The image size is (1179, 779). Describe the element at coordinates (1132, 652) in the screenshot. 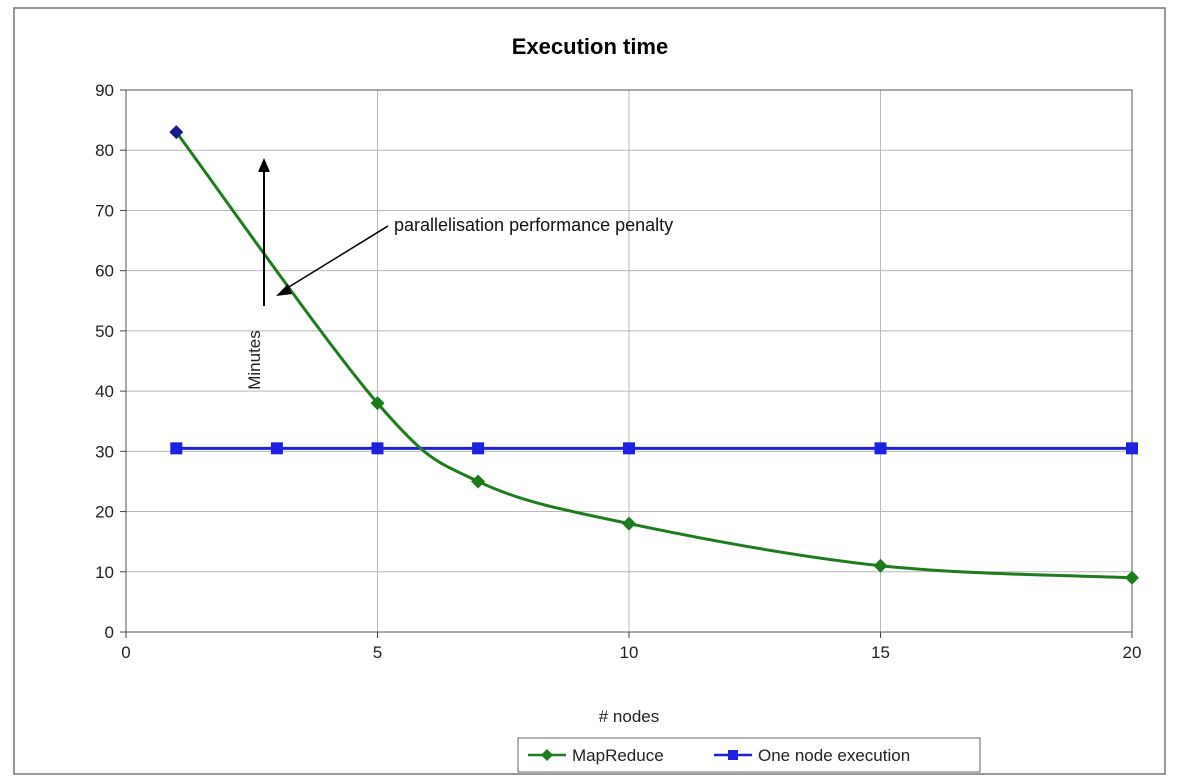

I see `x-tick-label-20: 20` at that location.